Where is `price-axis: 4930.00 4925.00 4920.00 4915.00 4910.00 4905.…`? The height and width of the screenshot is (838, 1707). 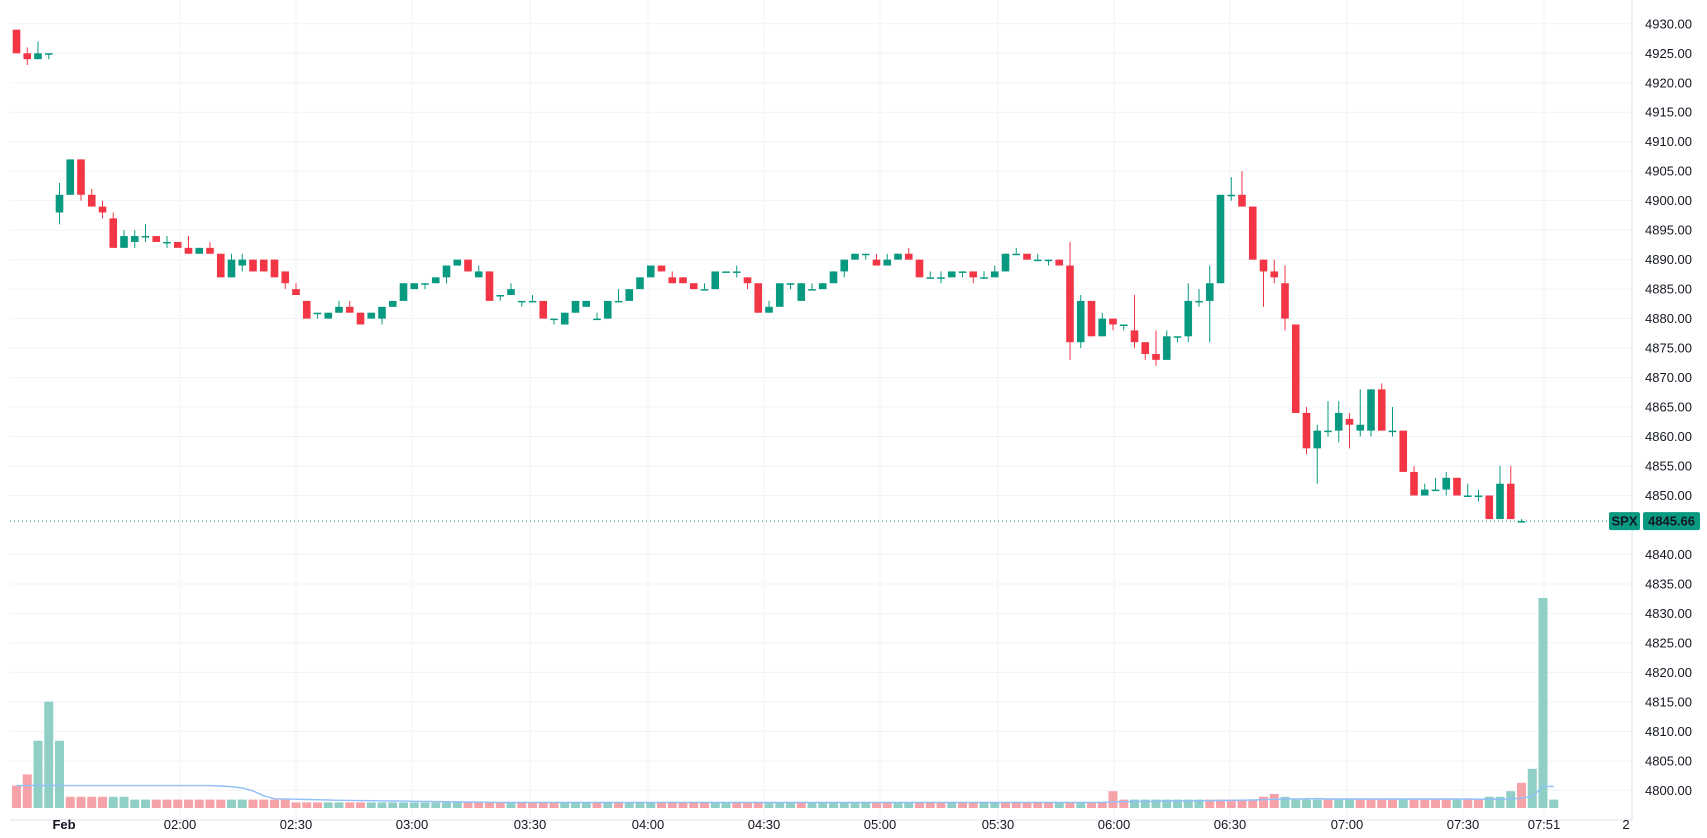
price-axis: 4930.00 4925.00 4920.00 4915.00 4910.00 4905.… is located at coordinates (1668, 407).